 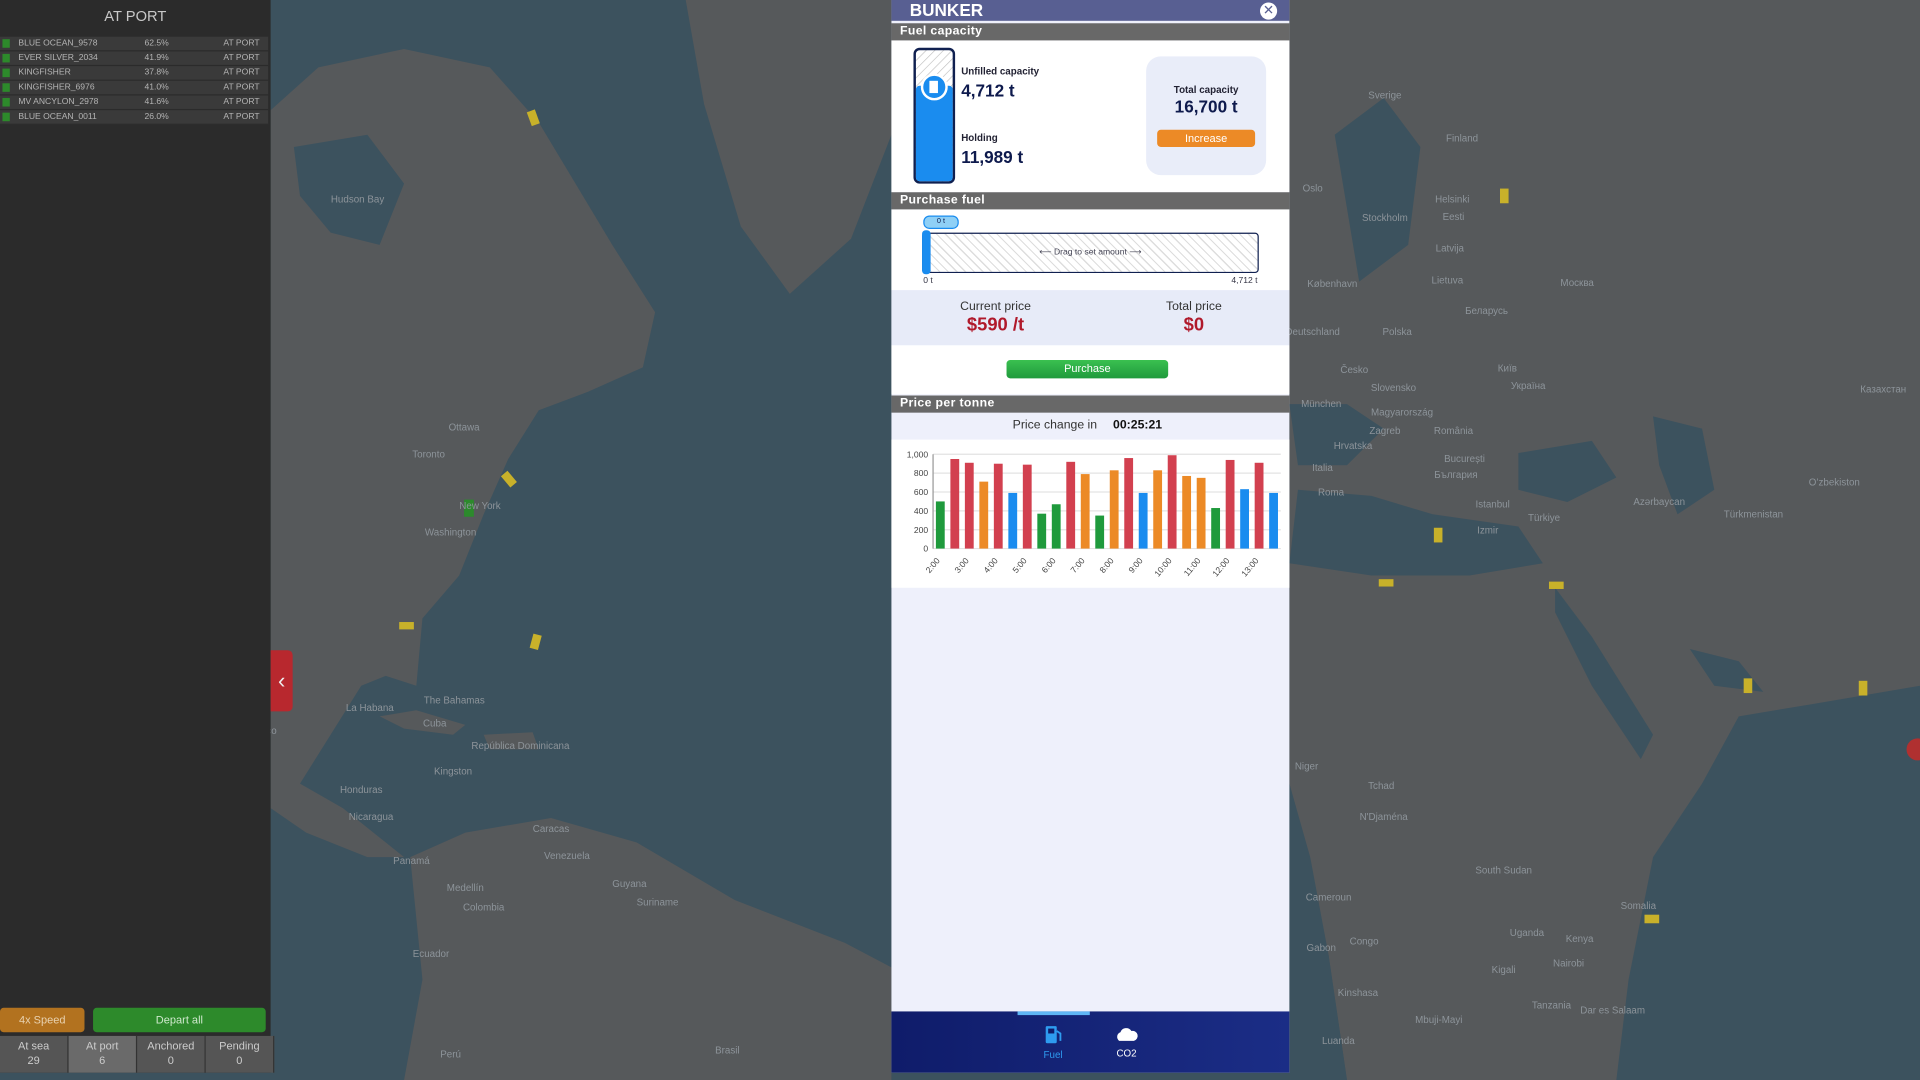 What do you see at coordinates (454, 700) in the screenshot?
I see `map-label: The Bahamas` at bounding box center [454, 700].